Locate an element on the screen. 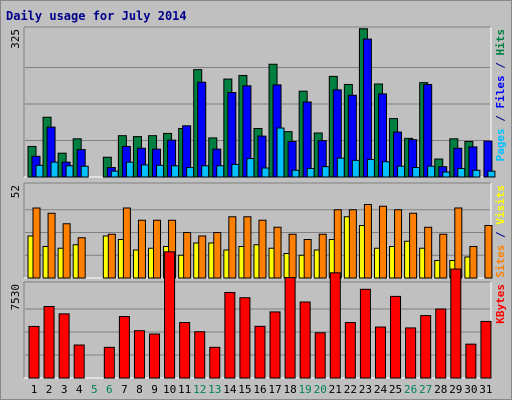 This screenshot has width=512, height=400. legend-pages-files-hits-part-1: / is located at coordinates (500, 119).